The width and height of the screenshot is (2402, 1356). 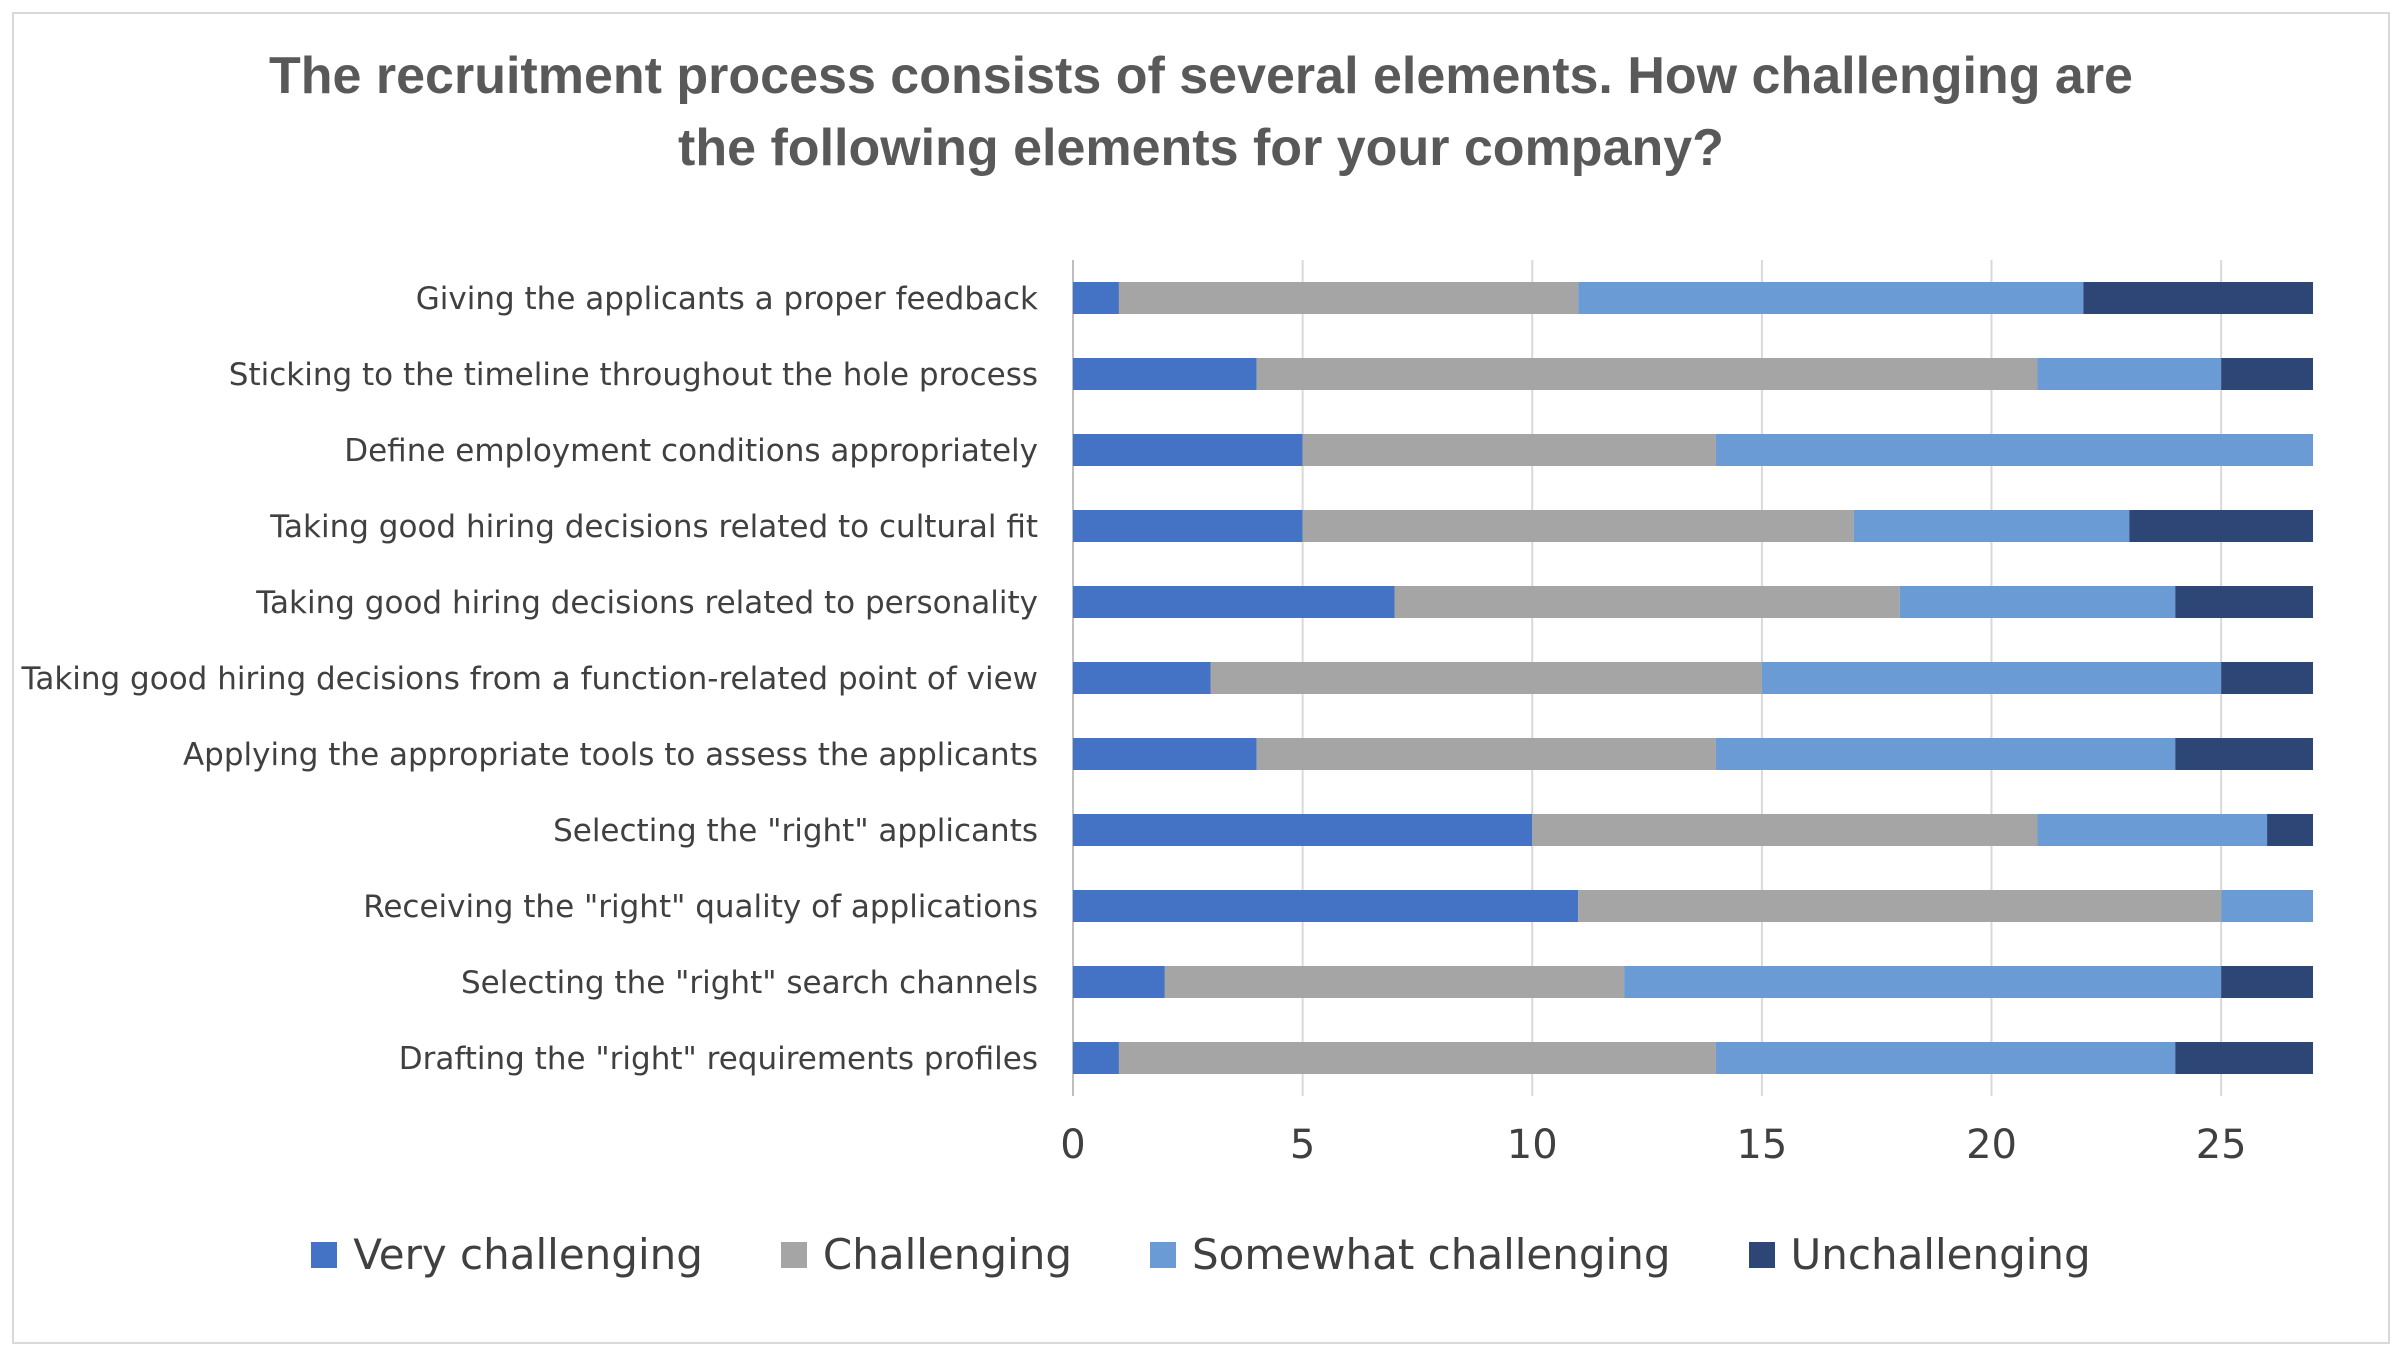 I want to click on x-tick-label: 0, so click(x=1072, y=1145).